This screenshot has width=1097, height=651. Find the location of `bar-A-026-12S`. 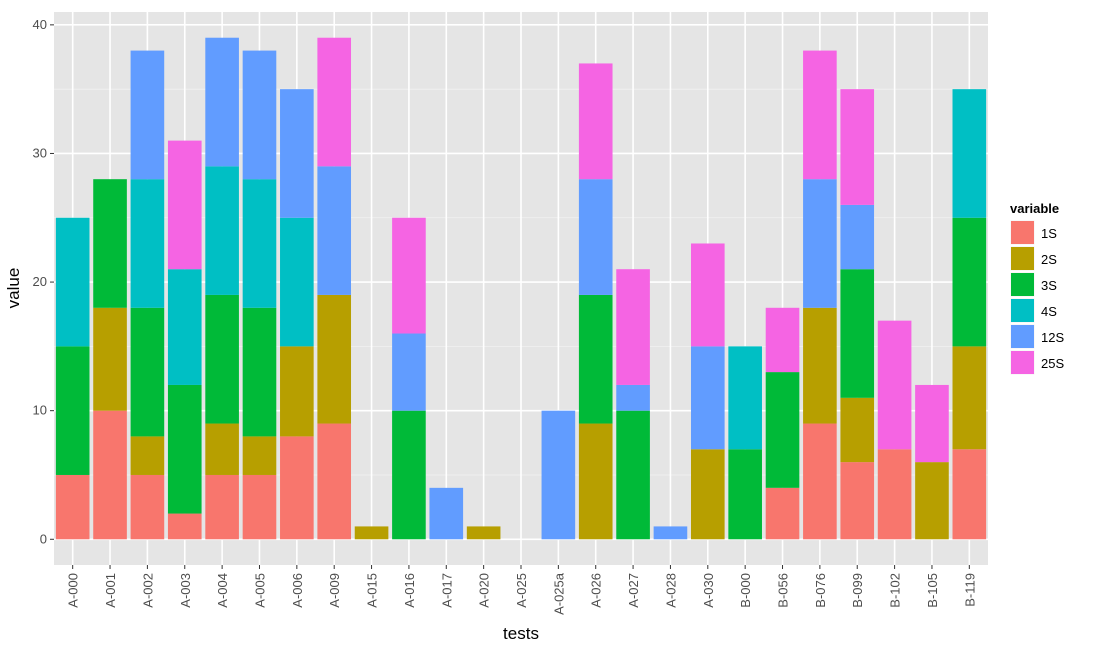

bar-A-026-12S is located at coordinates (595, 237).